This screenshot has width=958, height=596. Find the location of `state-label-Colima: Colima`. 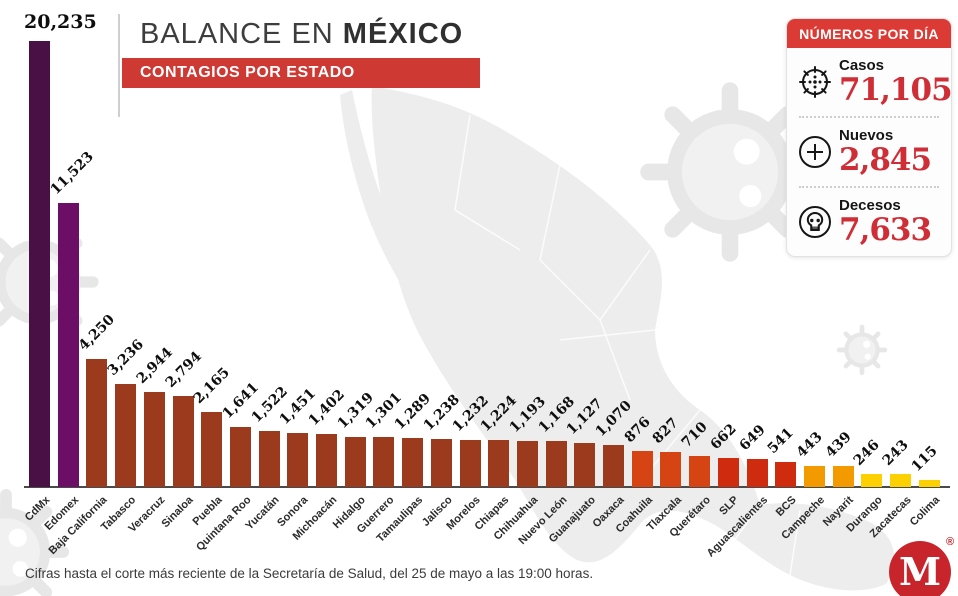

state-label-Colima: Colima is located at coordinates (925, 511).